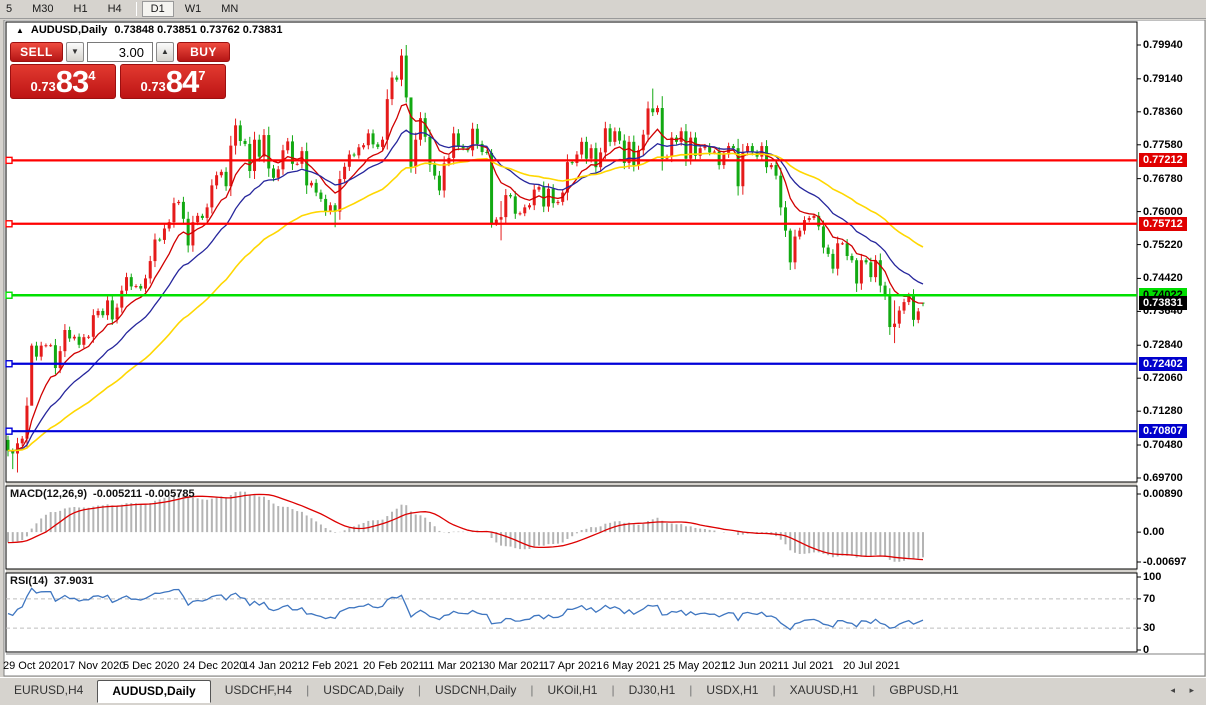 The width and height of the screenshot is (1206, 705). I want to click on tab-usdcad-daily: USDCAD,Daily, so click(363, 690).